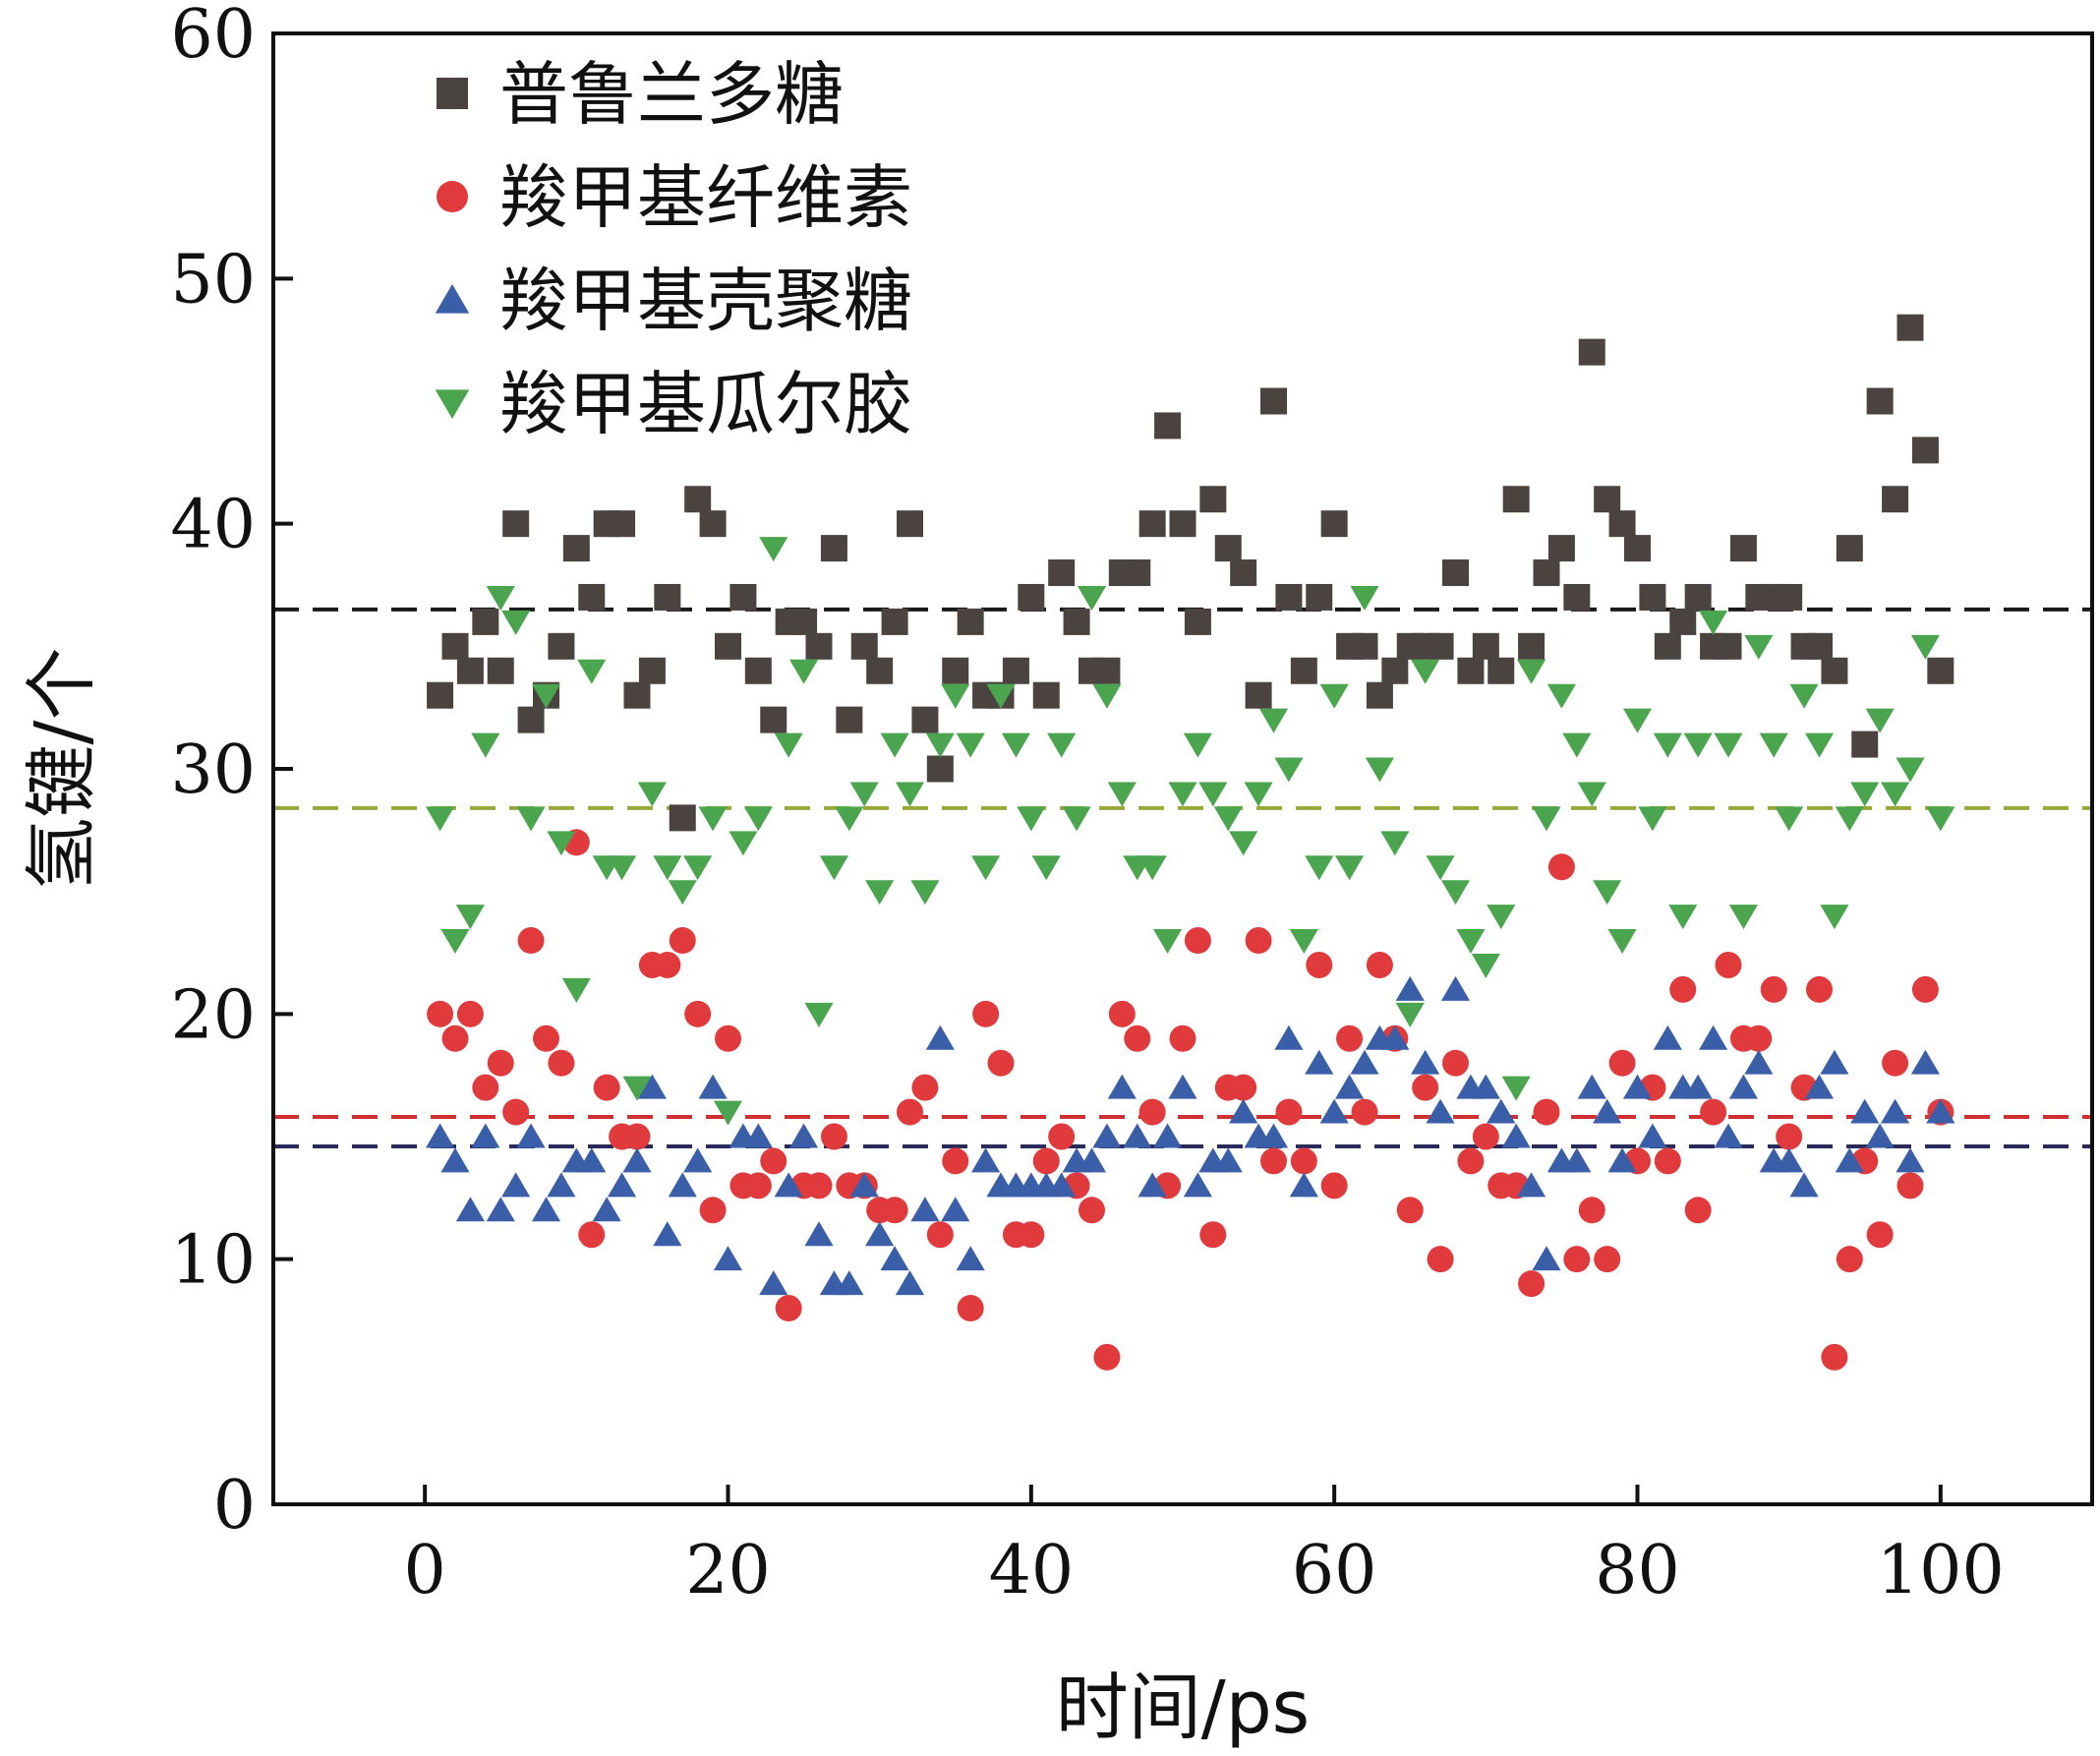 The width and height of the screenshot is (2100, 1756). Describe the element at coordinates (1183, 1708) in the screenshot. I see `x-axis-title: 时间/ps` at that location.